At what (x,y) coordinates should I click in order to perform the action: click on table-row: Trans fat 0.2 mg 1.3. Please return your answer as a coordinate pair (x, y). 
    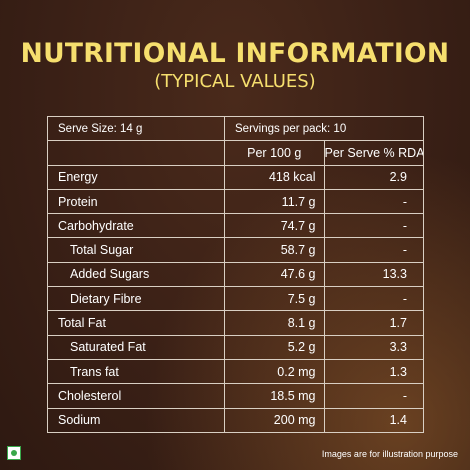
    Looking at the image, I should click on (235, 371).